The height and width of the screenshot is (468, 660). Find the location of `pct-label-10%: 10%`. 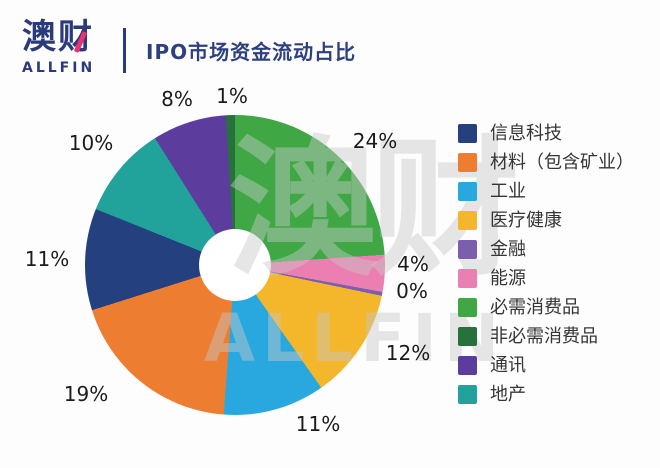

pct-label-10%: 10% is located at coordinates (91, 143).